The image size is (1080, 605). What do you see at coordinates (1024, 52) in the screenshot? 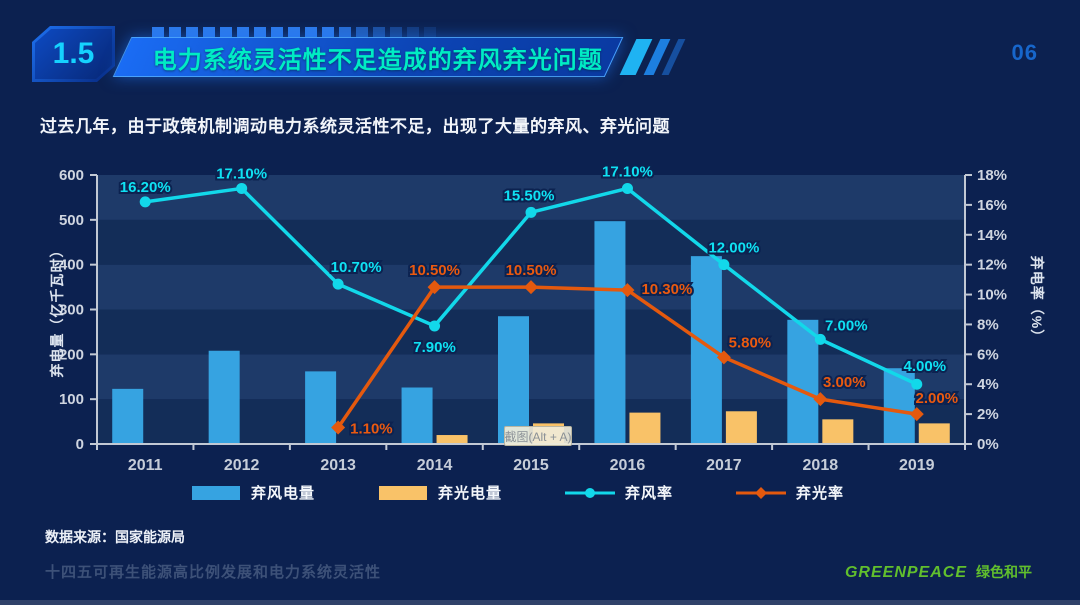
I see `page-number: 06` at bounding box center [1024, 52].